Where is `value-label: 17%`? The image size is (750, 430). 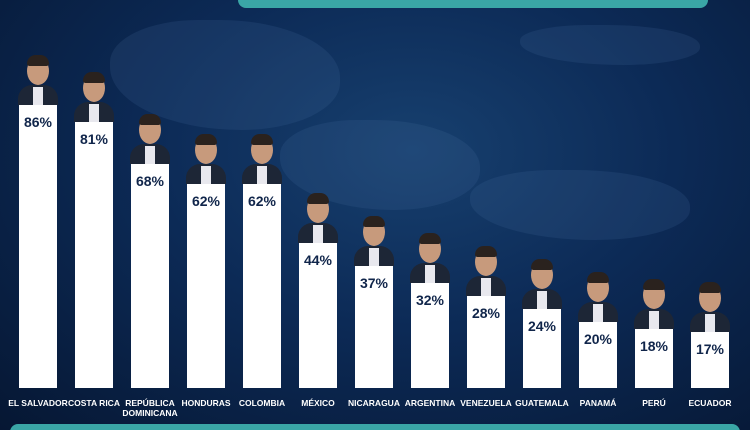 value-label: 17% is located at coordinates (710, 349).